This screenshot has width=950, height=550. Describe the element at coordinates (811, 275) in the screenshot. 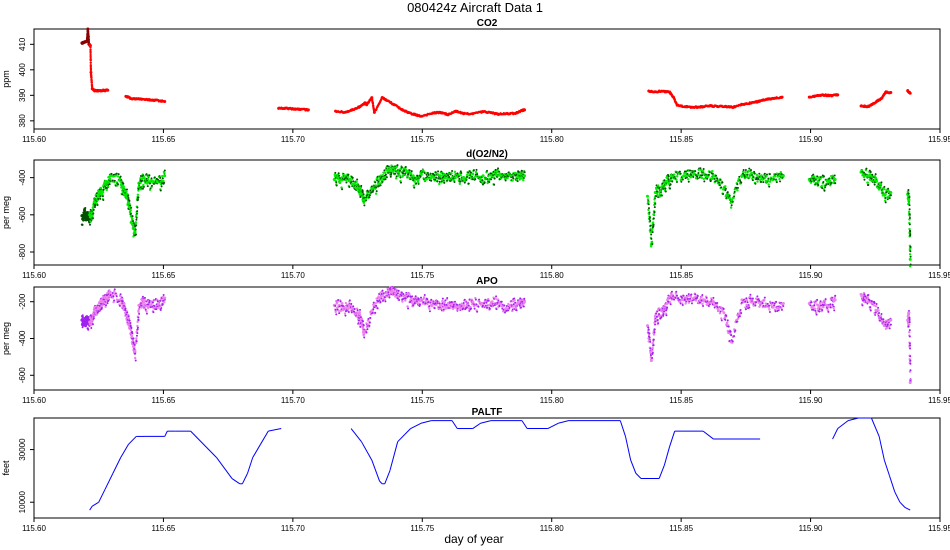

I see `d-o2-n2-x-tick-label: 115.90` at that location.